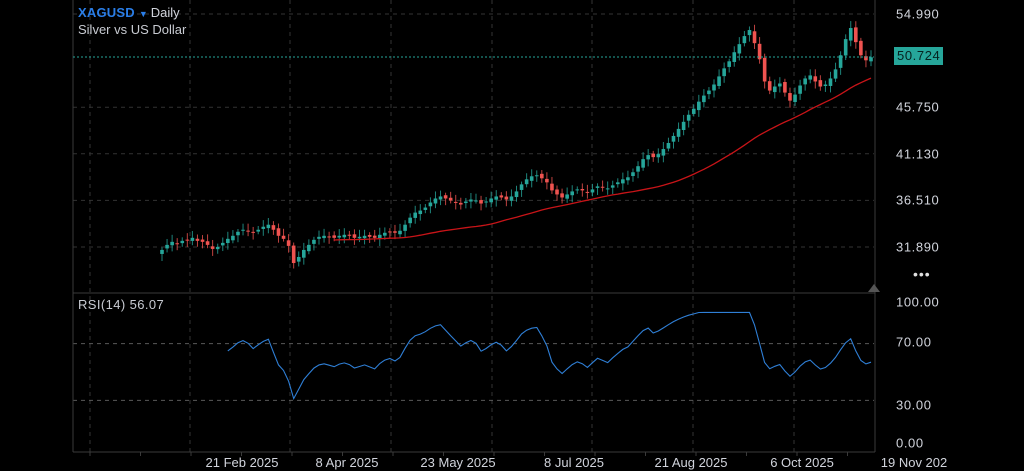 This screenshot has height=471, width=1024. What do you see at coordinates (918, 302) in the screenshot?
I see `rsi-axis-label: 100.00` at bounding box center [918, 302].